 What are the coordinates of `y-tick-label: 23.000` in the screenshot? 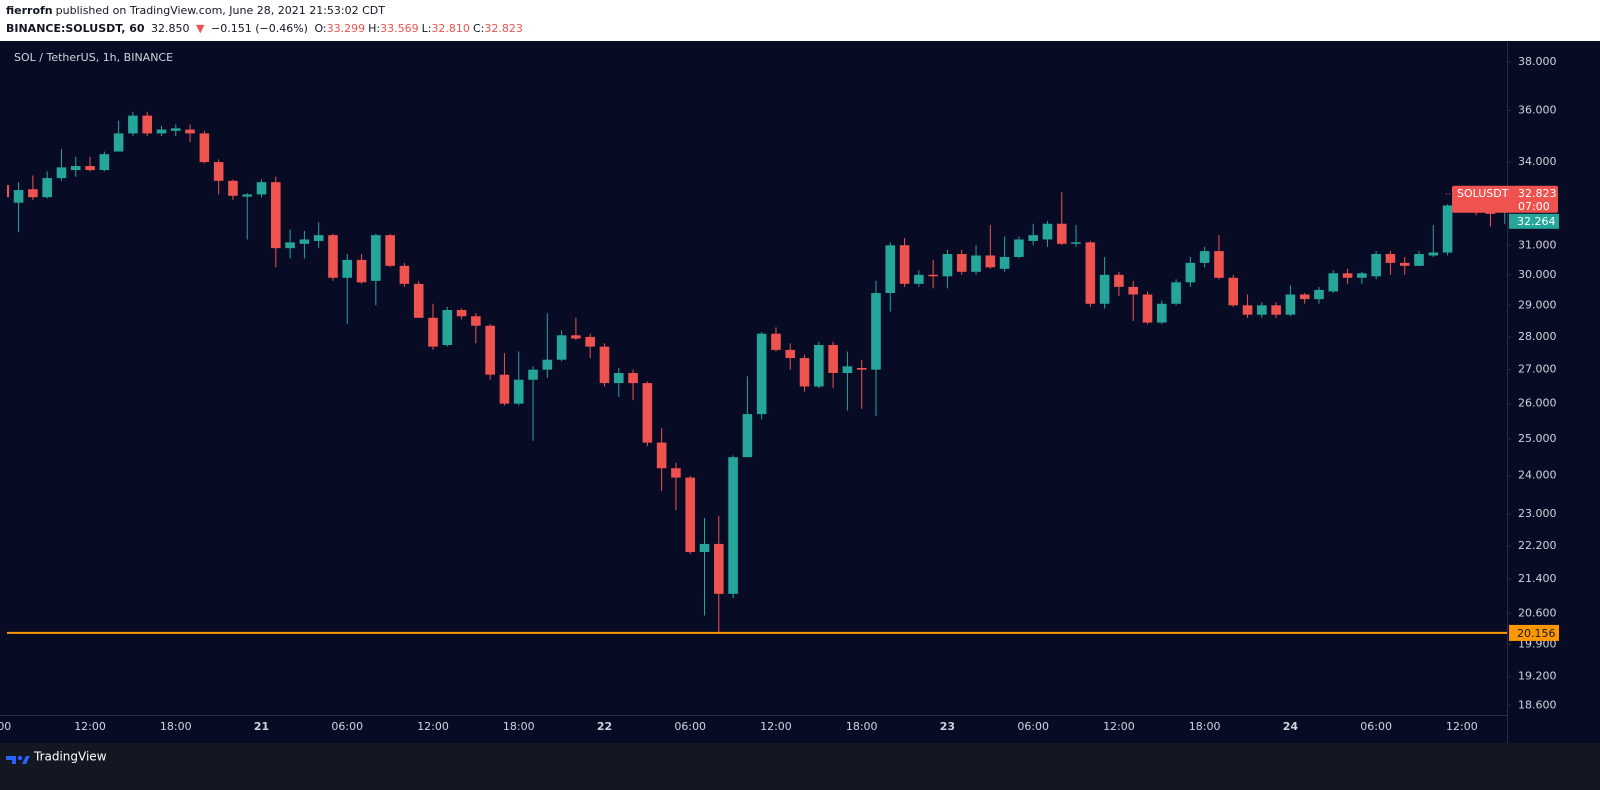 It's located at (1537, 513).